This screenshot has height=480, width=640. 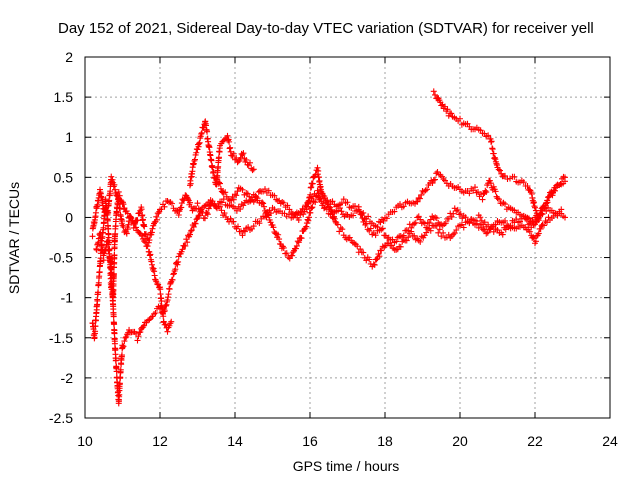 I want to click on x-tick-label: 18, so click(x=385, y=441).